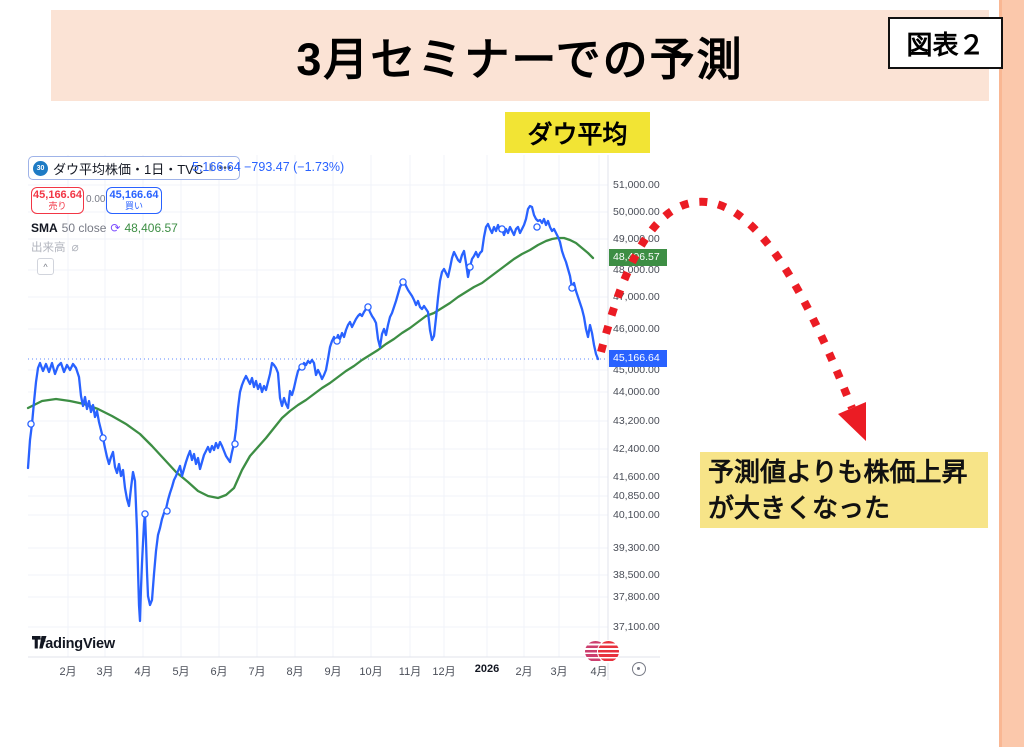 The image size is (1024, 747). I want to click on refresh-icon: ⟳, so click(115, 228).